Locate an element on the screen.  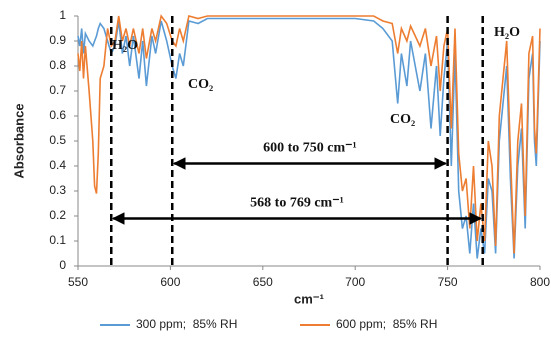
x-tick-label: 750 is located at coordinates (448, 282).